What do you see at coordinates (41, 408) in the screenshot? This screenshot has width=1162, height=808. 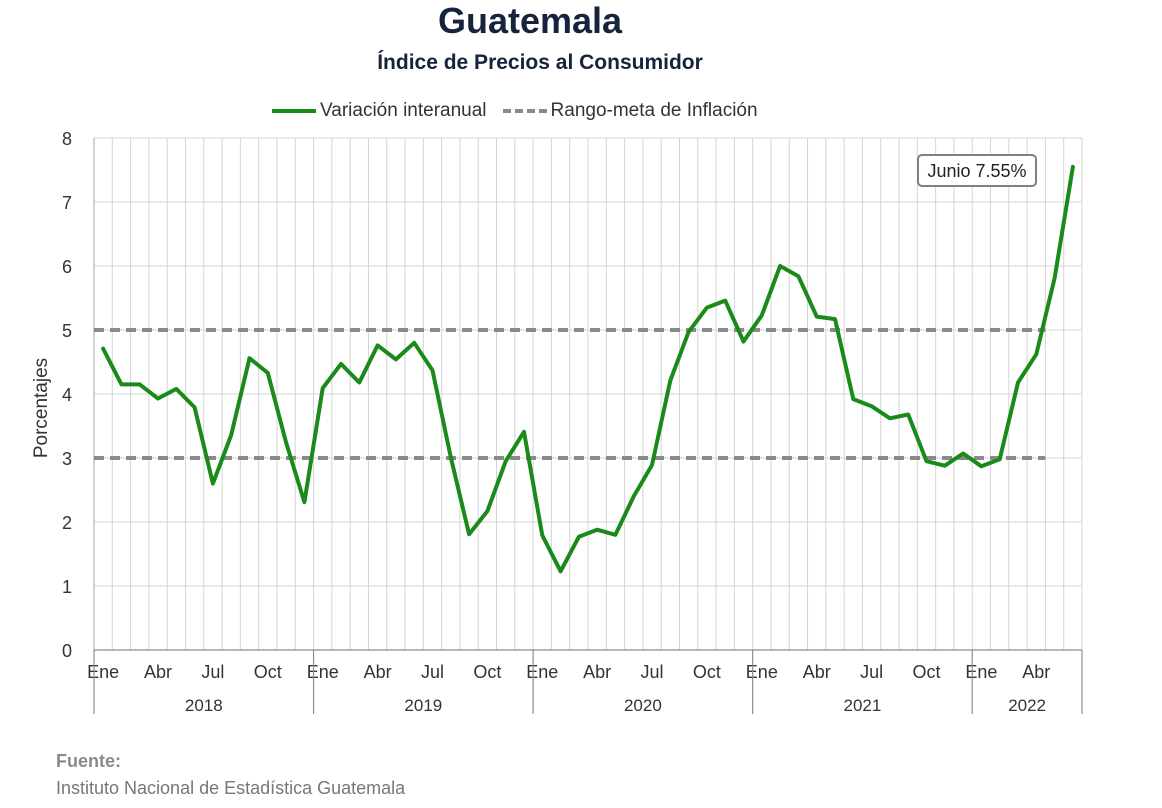 I see `y-axis-label: Porcentajes` at bounding box center [41, 408].